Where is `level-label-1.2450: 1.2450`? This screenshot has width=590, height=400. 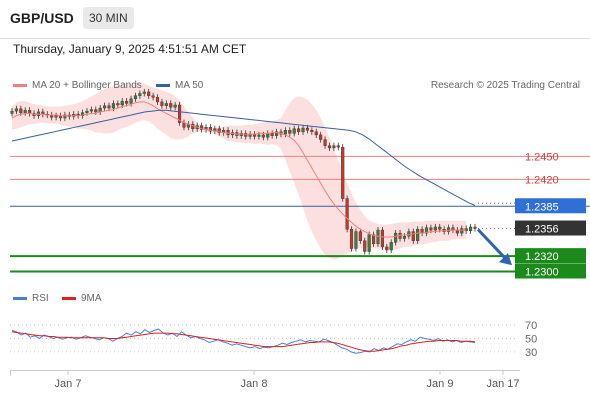 level-label-1.2450: 1.2450 is located at coordinates (542, 157).